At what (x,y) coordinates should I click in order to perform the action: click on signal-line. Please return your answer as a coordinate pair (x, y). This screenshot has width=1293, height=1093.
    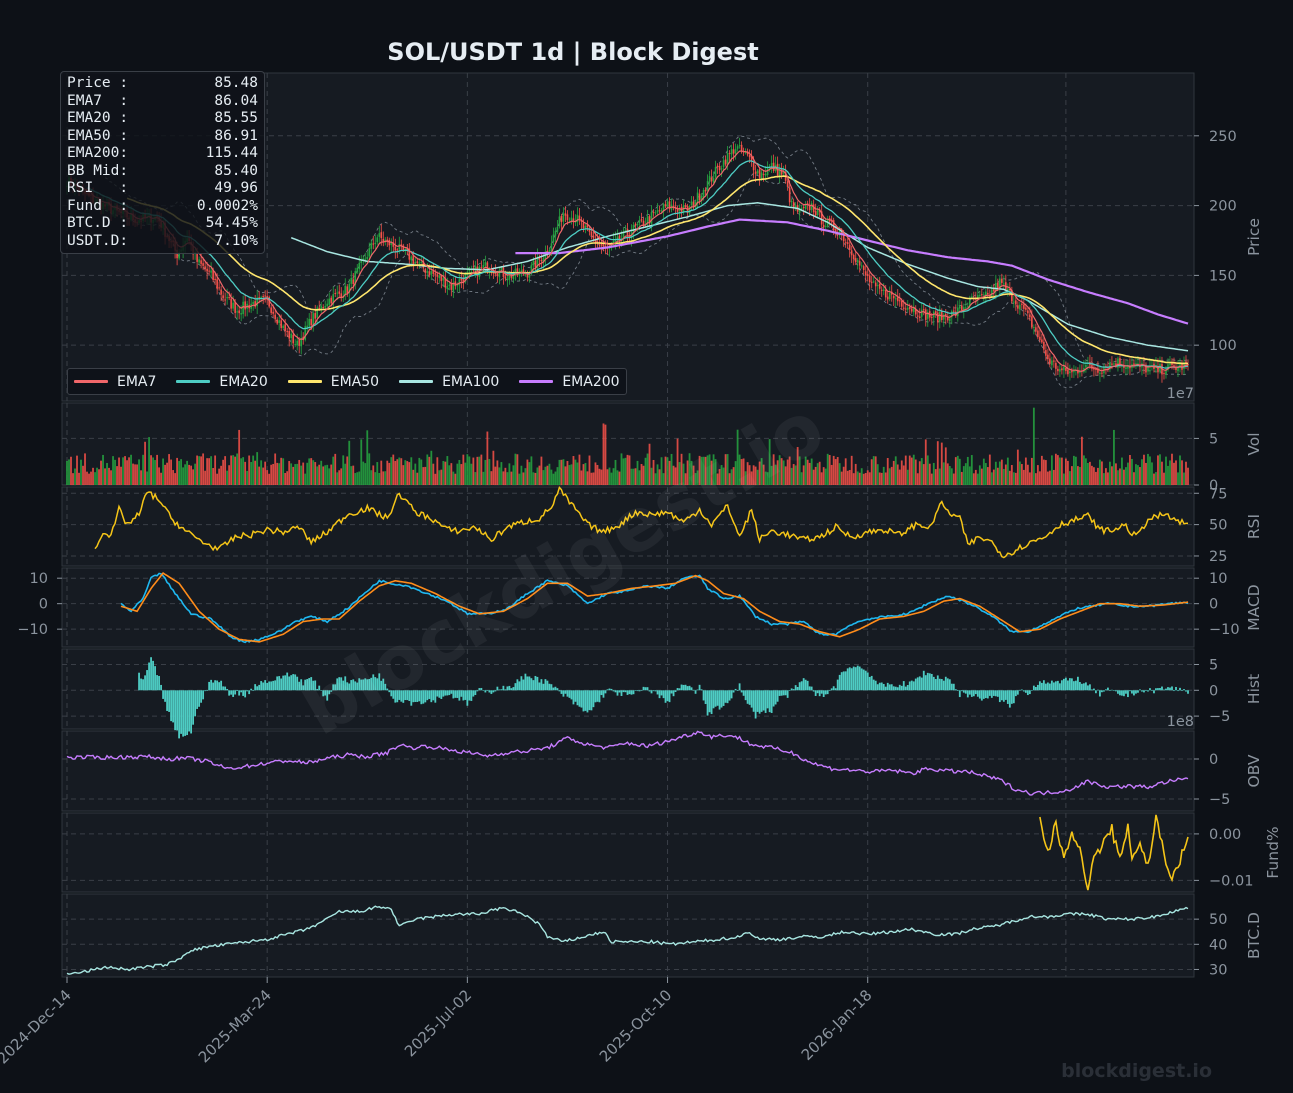
    Looking at the image, I should click on (654, 607).